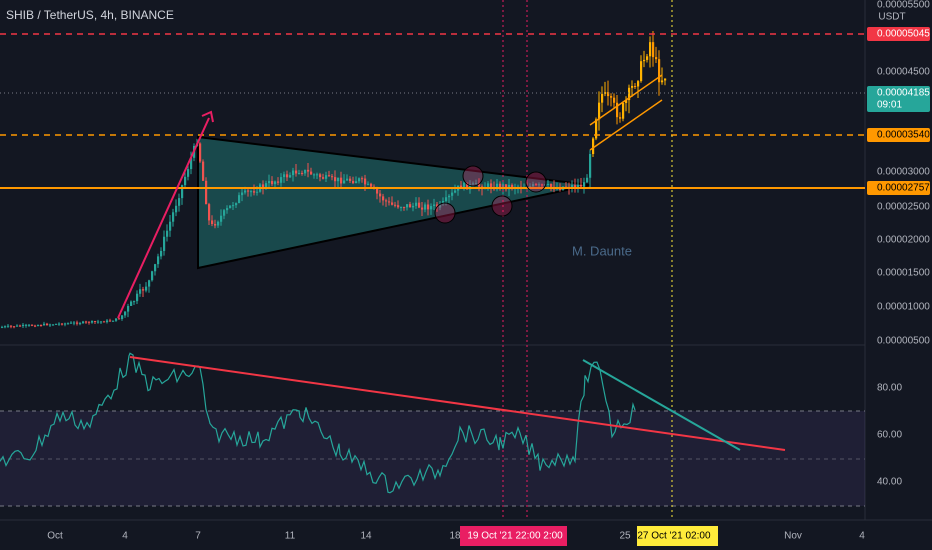  Describe the element at coordinates (527, 536) in the screenshot. I see `time-tag-time: 22:00` at that location.